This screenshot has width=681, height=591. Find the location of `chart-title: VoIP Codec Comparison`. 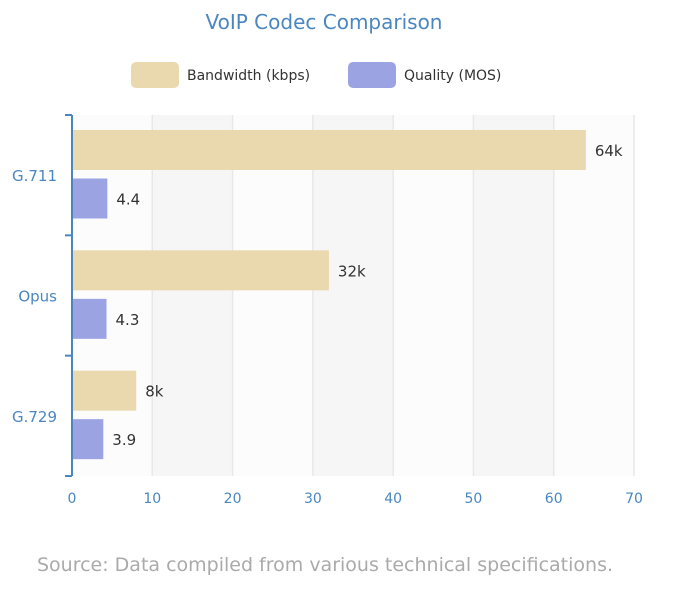

chart-title: VoIP Codec Comparison is located at coordinates (324, 22).